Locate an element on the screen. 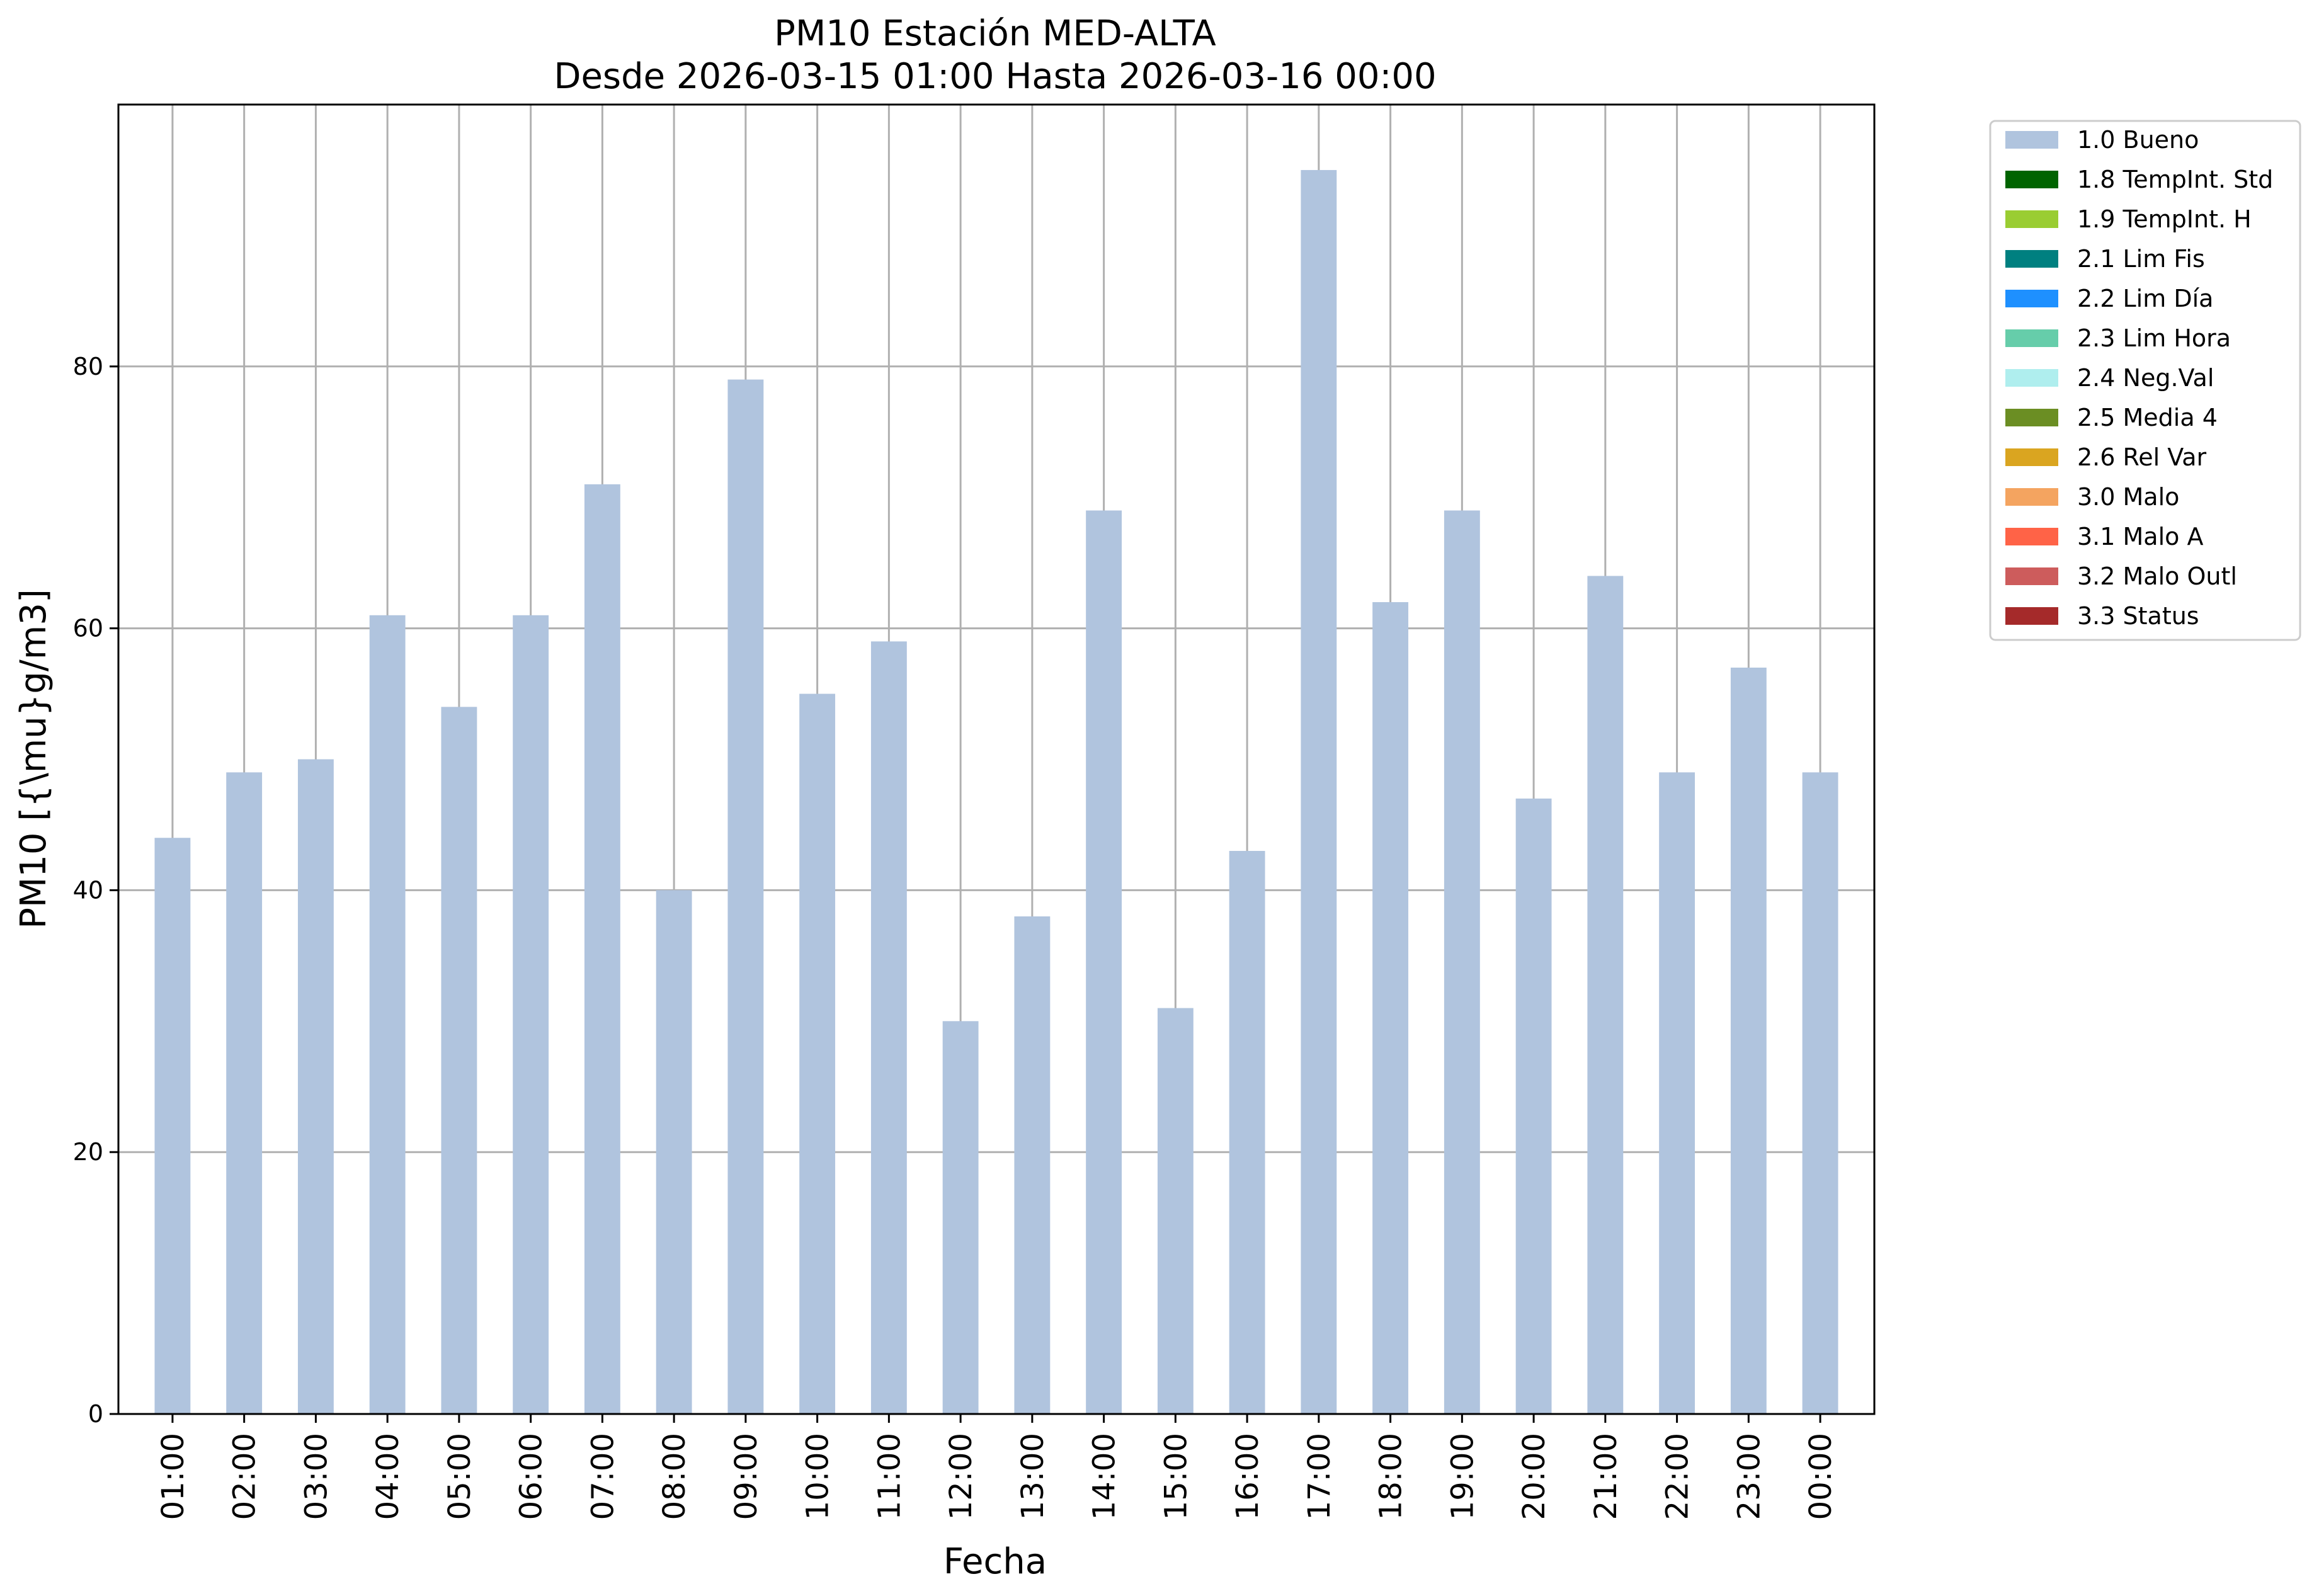 This screenshot has width=2319, height=1596. legend-label: 3.1 Malo A is located at coordinates (2140, 536).